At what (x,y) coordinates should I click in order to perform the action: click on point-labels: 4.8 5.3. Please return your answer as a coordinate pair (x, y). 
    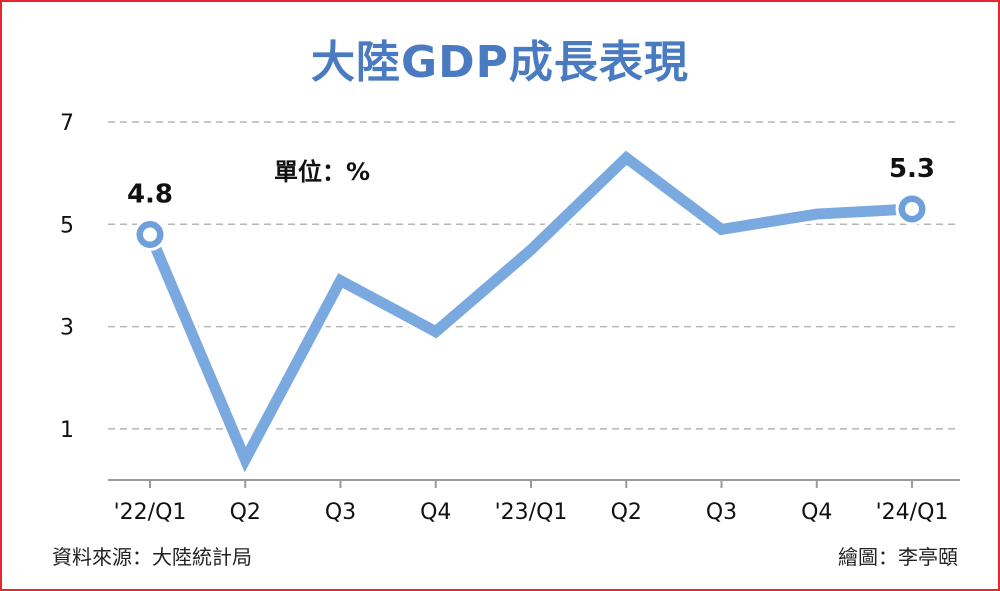
    Looking at the image, I should click on (531, 182).